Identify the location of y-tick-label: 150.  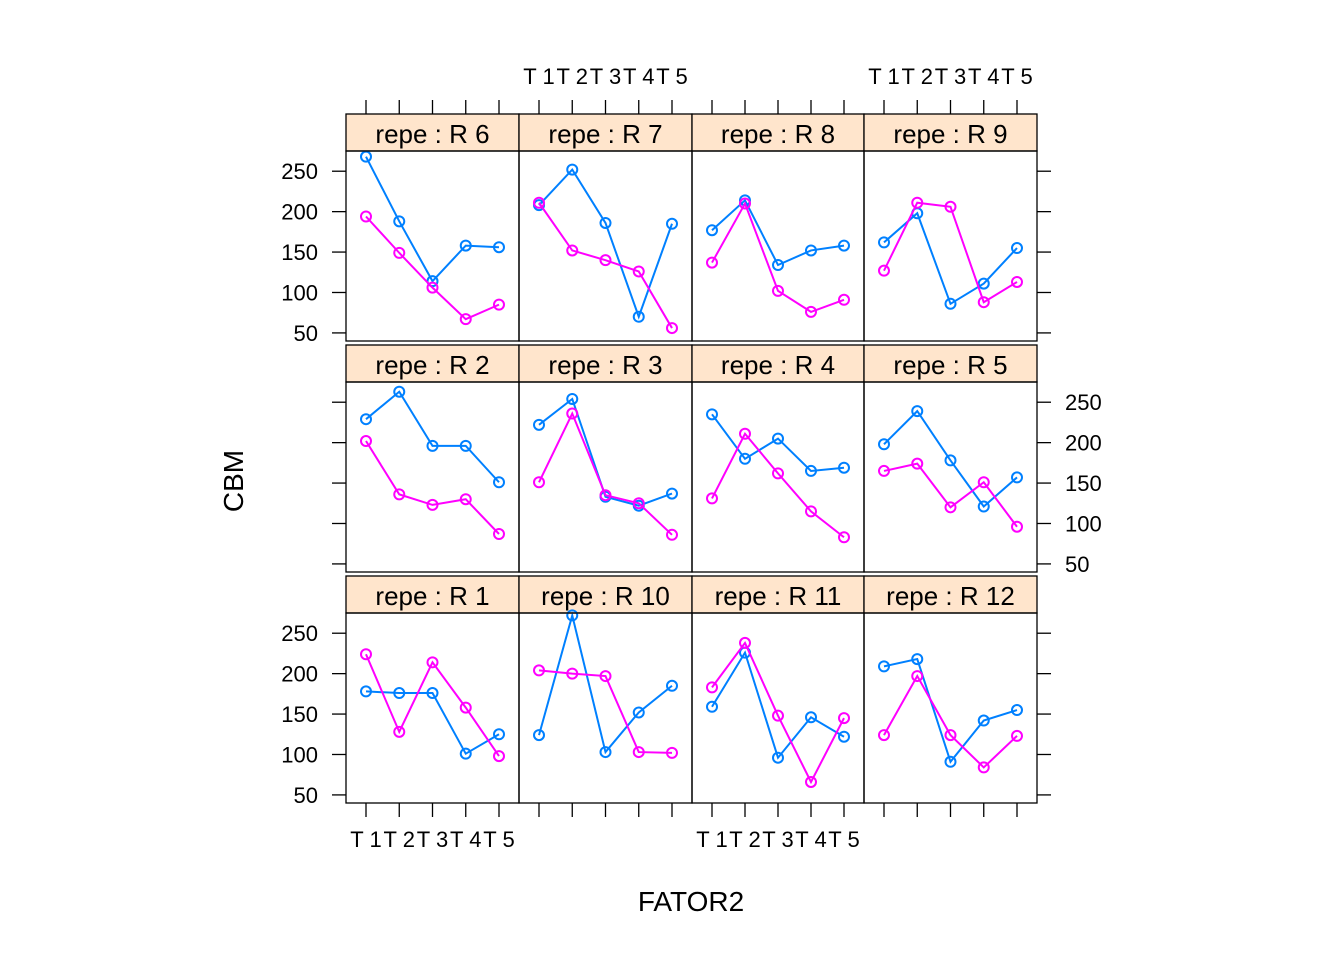
(299, 714).